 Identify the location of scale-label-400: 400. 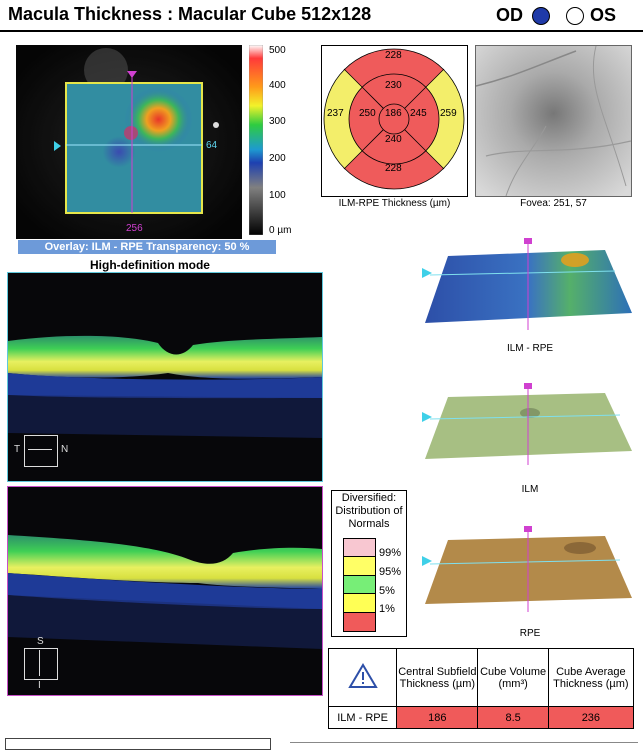
(277, 85).